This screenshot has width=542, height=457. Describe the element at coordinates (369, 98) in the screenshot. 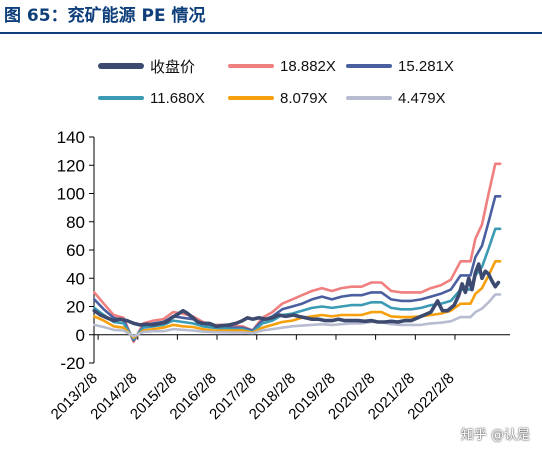

I see `legend-swatch-4x` at that location.